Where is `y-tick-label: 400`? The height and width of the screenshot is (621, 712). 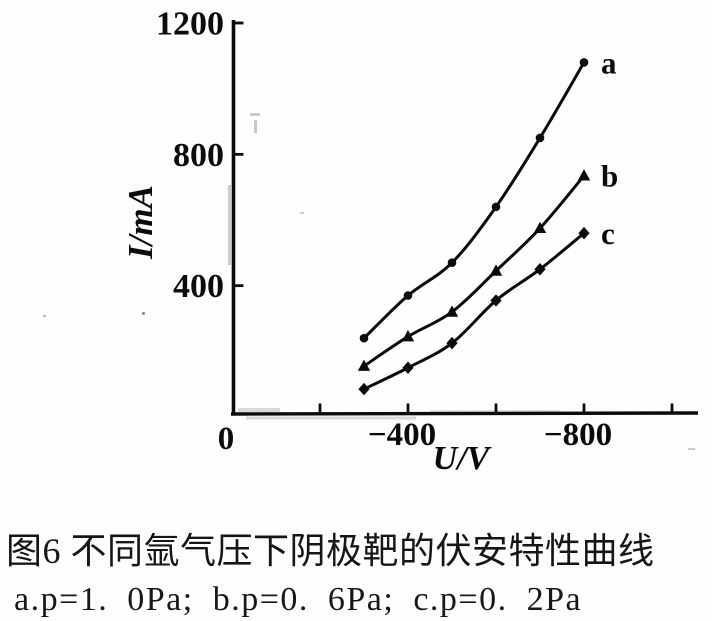
y-tick-label: 400 is located at coordinates (198, 286).